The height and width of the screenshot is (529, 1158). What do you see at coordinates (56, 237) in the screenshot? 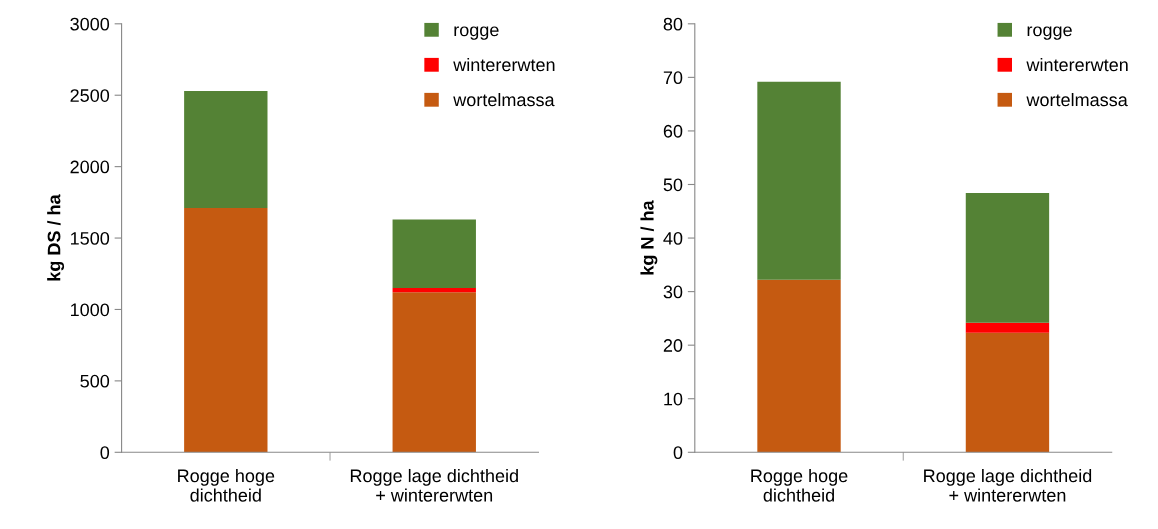
I see `y-axis-title: kg DS / ha` at bounding box center [56, 237].